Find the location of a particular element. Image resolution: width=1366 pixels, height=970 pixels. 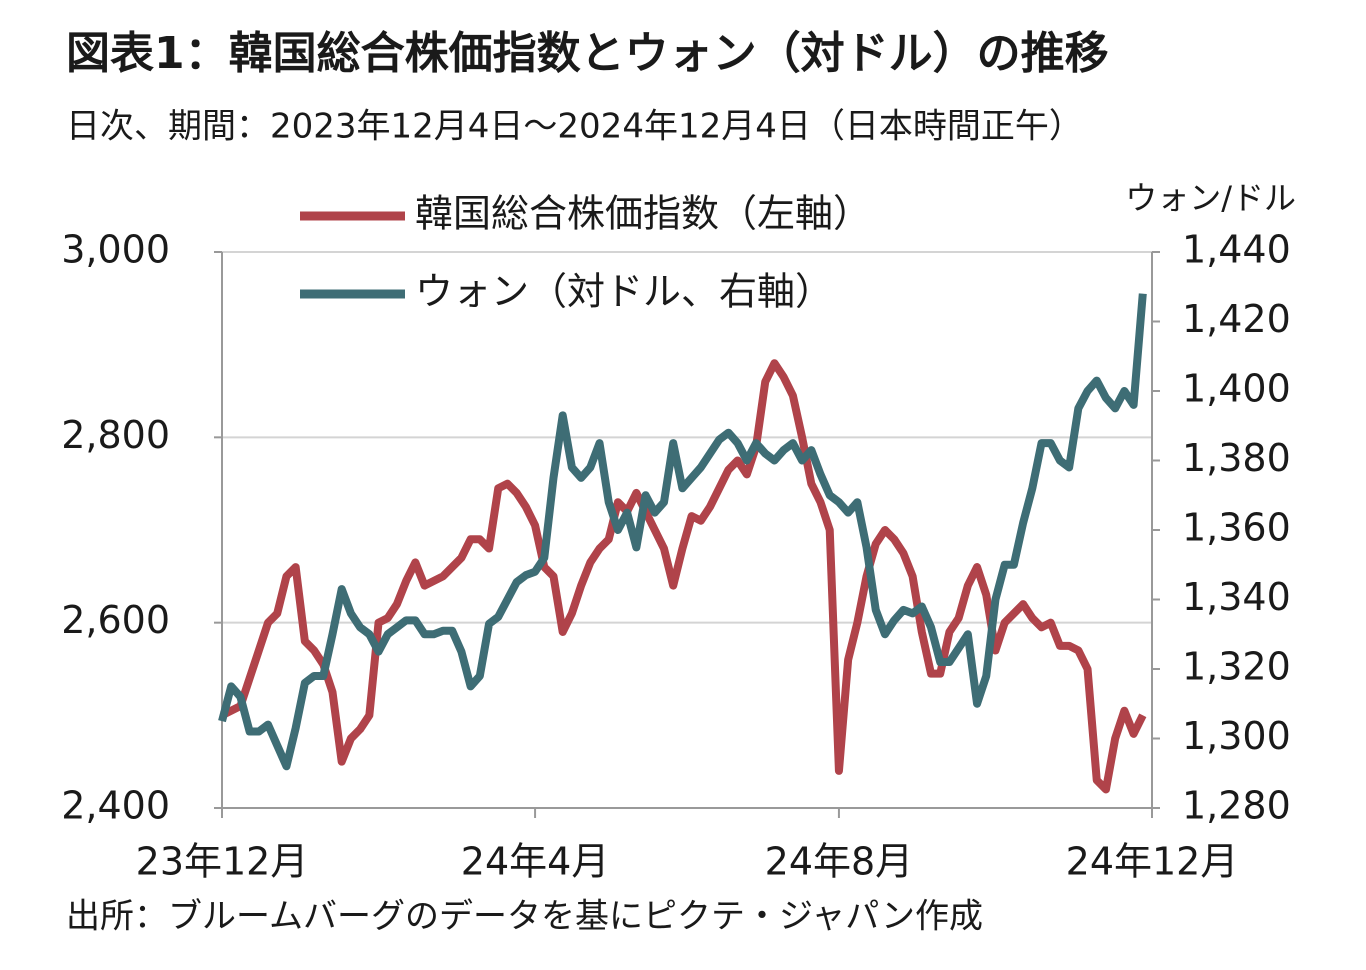

x-tick-label: 23年12月 is located at coordinates (222, 862).